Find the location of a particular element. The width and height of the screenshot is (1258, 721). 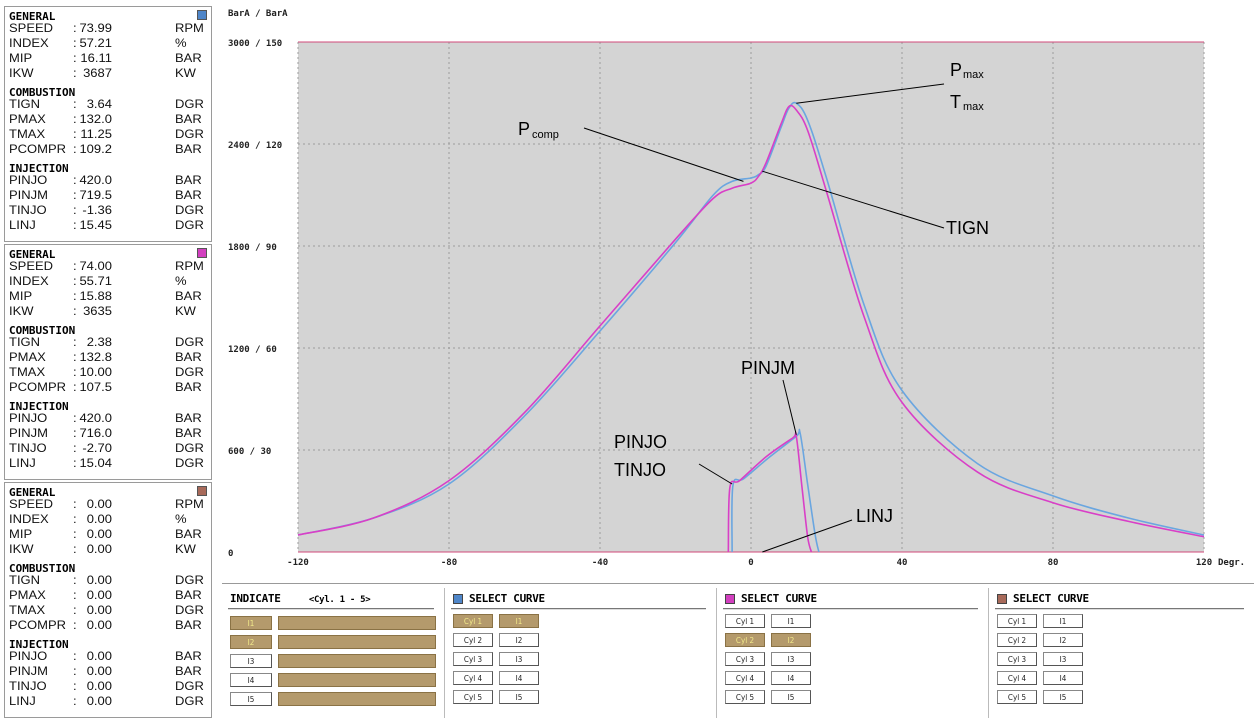

row-value: 3687 is located at coordinates (97, 73).